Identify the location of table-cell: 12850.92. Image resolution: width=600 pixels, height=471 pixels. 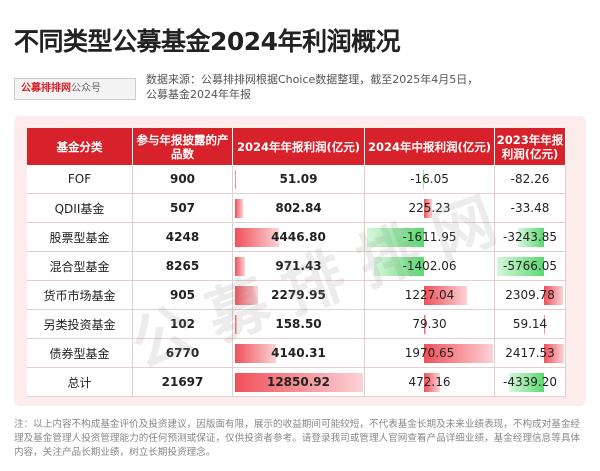
(299, 382).